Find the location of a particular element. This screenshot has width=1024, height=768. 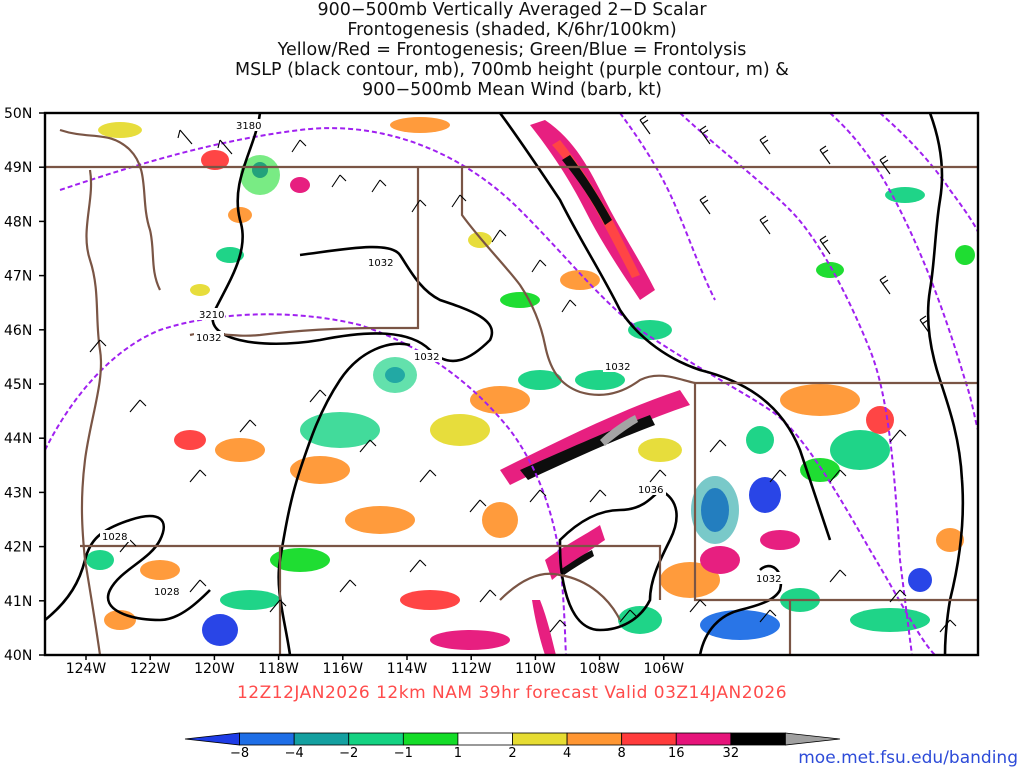

colorbar-label: 1 is located at coordinates (458, 753).